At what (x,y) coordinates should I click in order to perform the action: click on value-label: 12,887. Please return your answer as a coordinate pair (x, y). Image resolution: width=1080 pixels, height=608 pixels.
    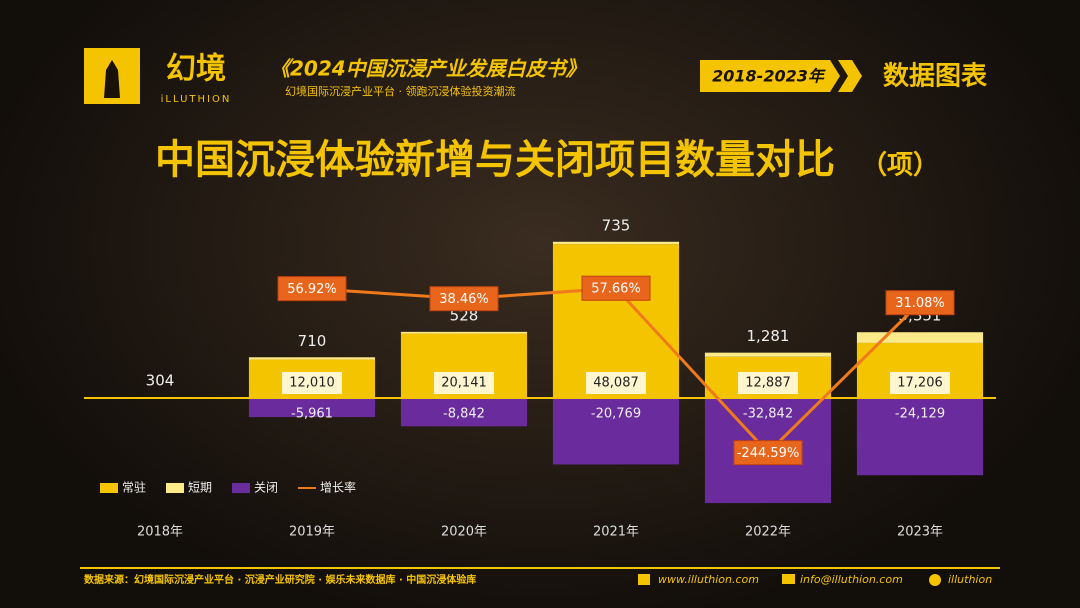
    Looking at the image, I should click on (768, 383).